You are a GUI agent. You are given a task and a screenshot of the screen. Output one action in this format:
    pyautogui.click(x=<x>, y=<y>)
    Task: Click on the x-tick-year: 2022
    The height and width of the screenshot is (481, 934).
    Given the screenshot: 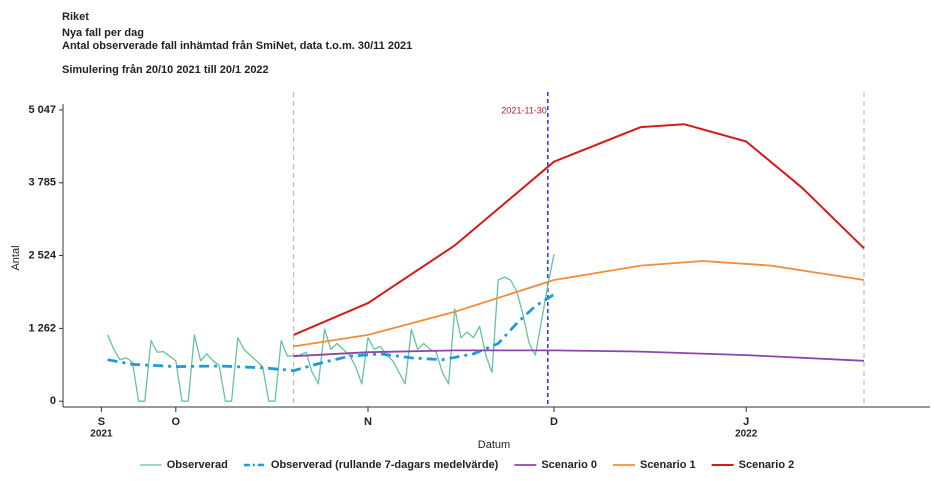 What is the action you would take?
    pyautogui.click(x=746, y=434)
    